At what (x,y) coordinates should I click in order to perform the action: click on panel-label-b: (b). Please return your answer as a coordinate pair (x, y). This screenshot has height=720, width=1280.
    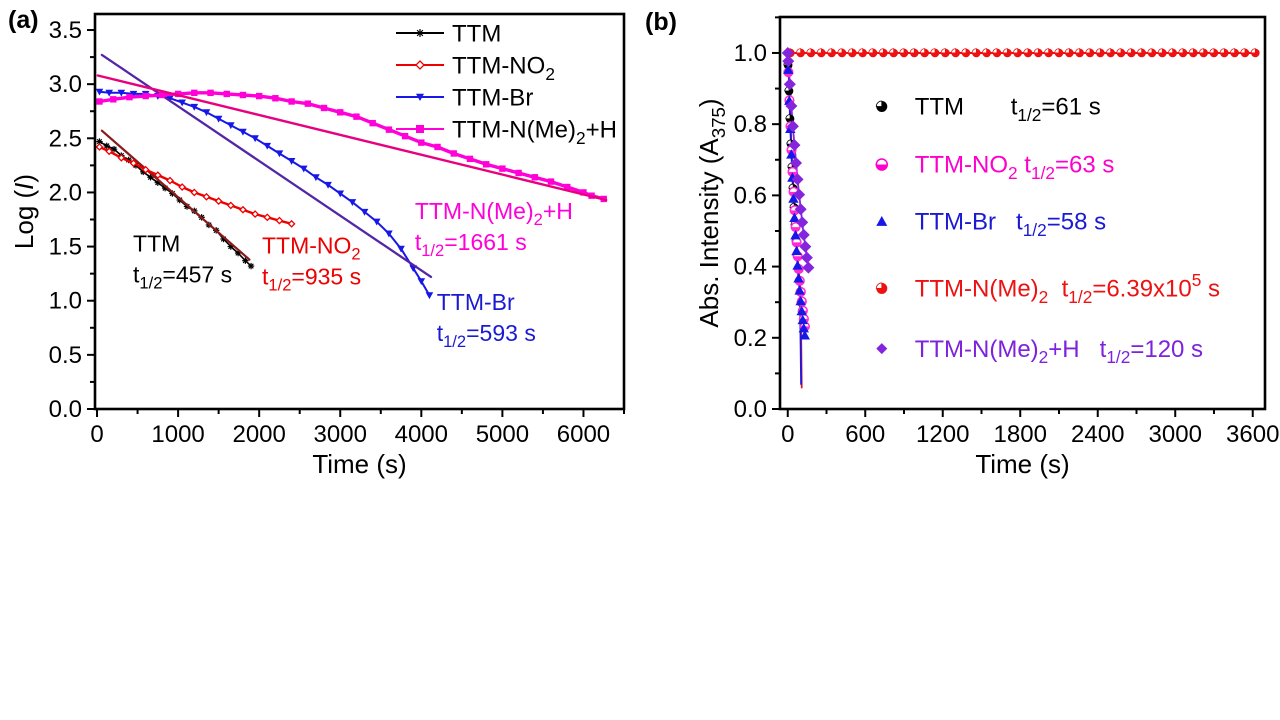
    Looking at the image, I should click on (661, 22).